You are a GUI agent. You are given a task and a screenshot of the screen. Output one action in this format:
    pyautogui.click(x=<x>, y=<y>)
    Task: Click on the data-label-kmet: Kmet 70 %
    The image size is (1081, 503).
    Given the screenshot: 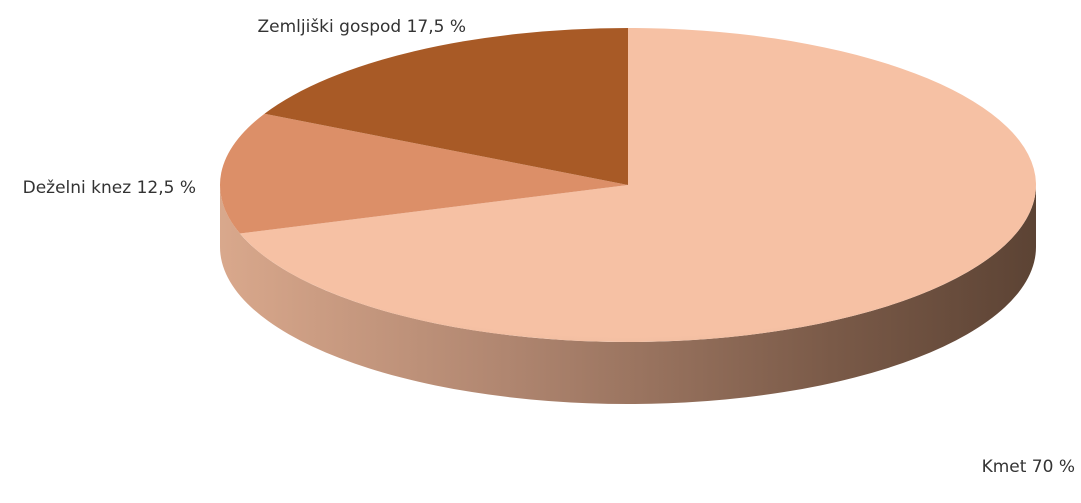 What is the action you would take?
    pyautogui.click(x=1028, y=467)
    